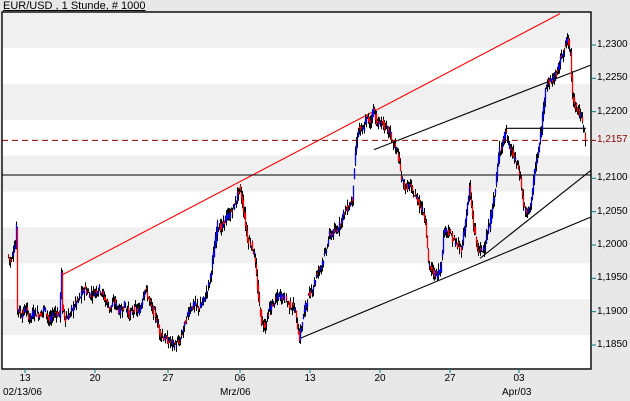  I want to click on chart-title: EUR/USD , 1 Stunde, # 1000, so click(74, 6).